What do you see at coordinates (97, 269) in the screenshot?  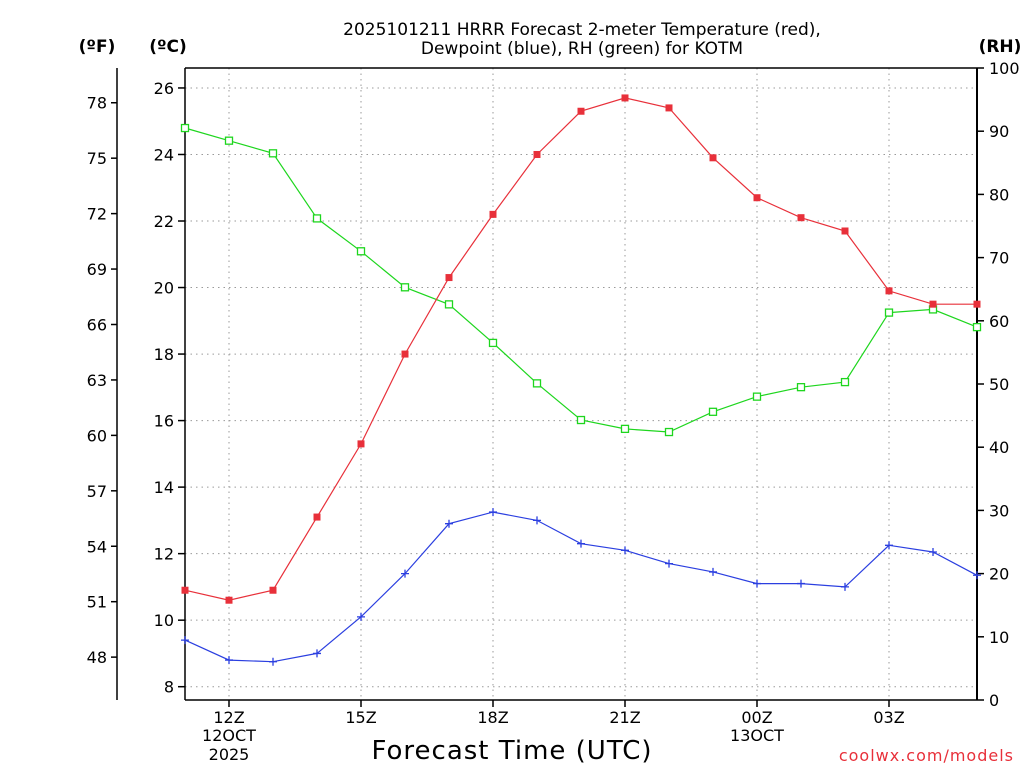 I see `fahrenheit-tick-label: 69` at bounding box center [97, 269].